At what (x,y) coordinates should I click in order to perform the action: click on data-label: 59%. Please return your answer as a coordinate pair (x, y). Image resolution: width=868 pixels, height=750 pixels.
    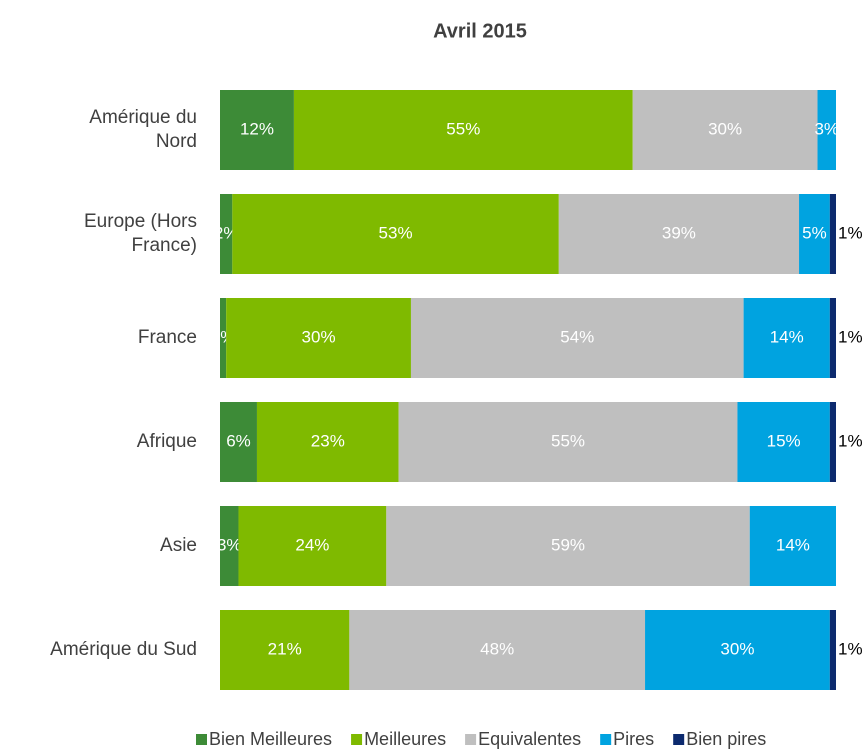
    Looking at the image, I should click on (568, 544).